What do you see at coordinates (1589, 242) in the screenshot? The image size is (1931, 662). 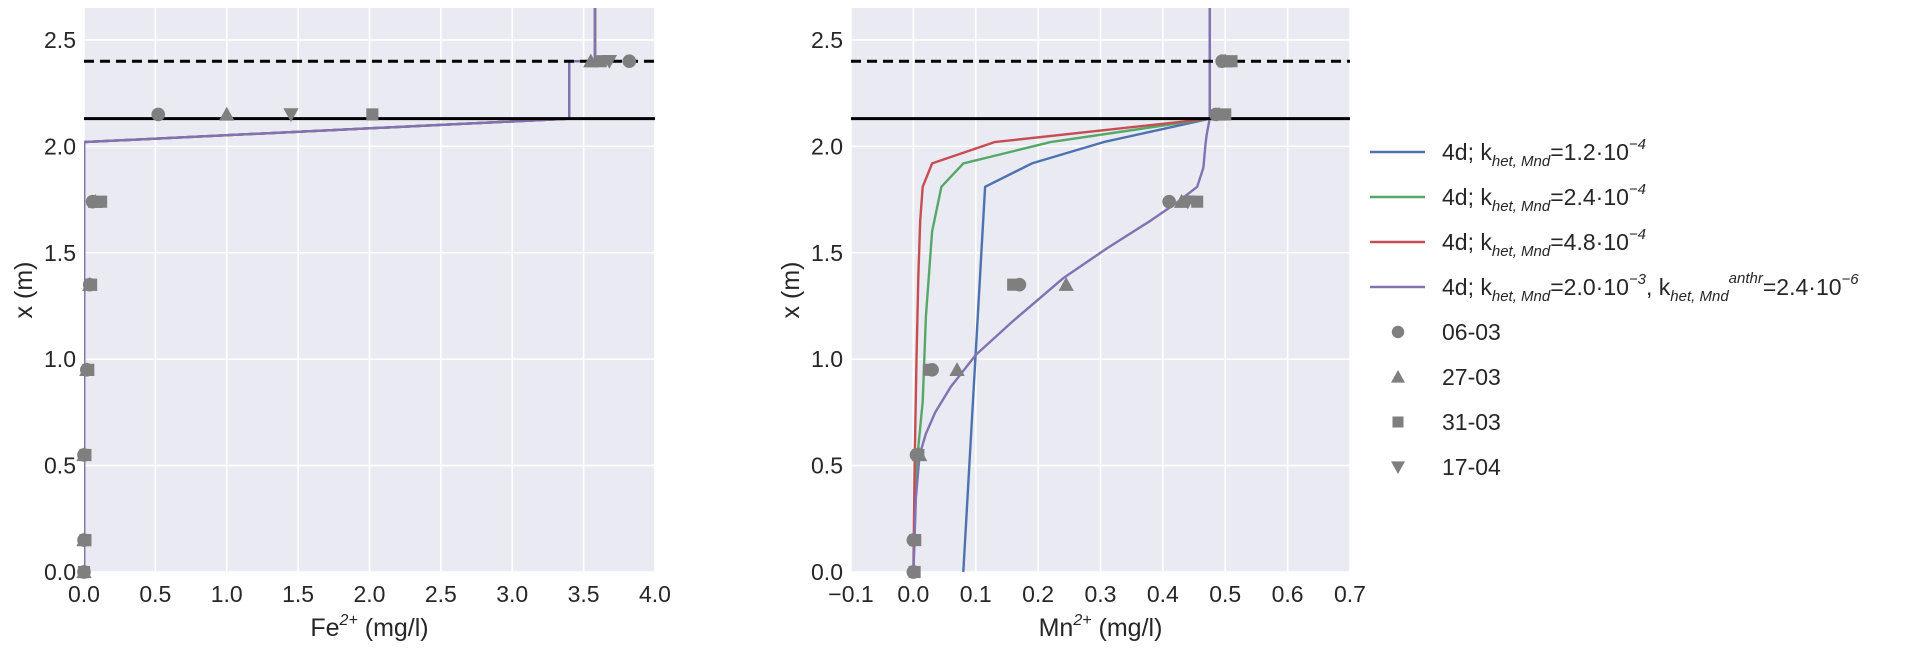 I see `legend-text-part: =4.8·10` at bounding box center [1589, 242].